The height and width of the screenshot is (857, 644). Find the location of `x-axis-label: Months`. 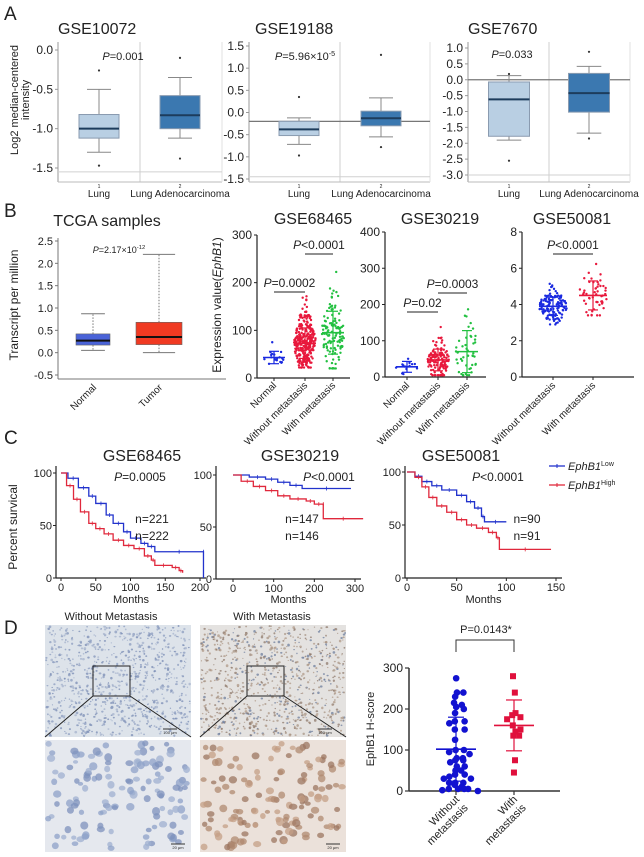

x-axis-label: Months is located at coordinates (483, 600).